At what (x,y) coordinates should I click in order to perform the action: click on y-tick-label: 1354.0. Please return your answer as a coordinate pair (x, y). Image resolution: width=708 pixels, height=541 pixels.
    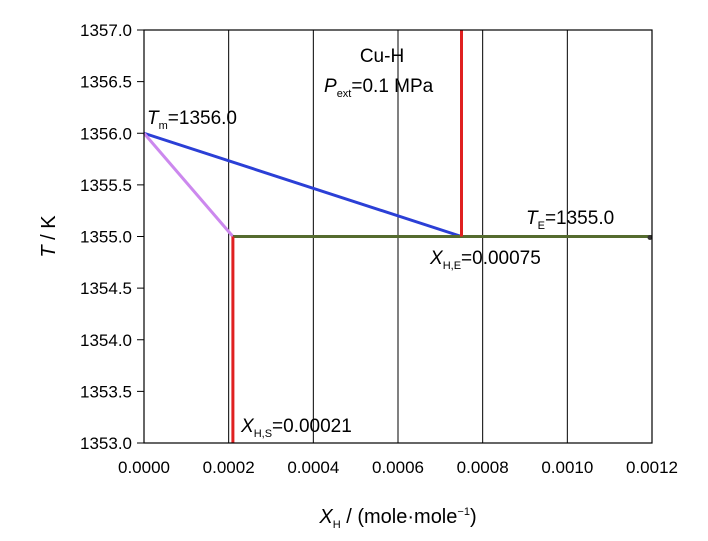
    Looking at the image, I should click on (106, 340).